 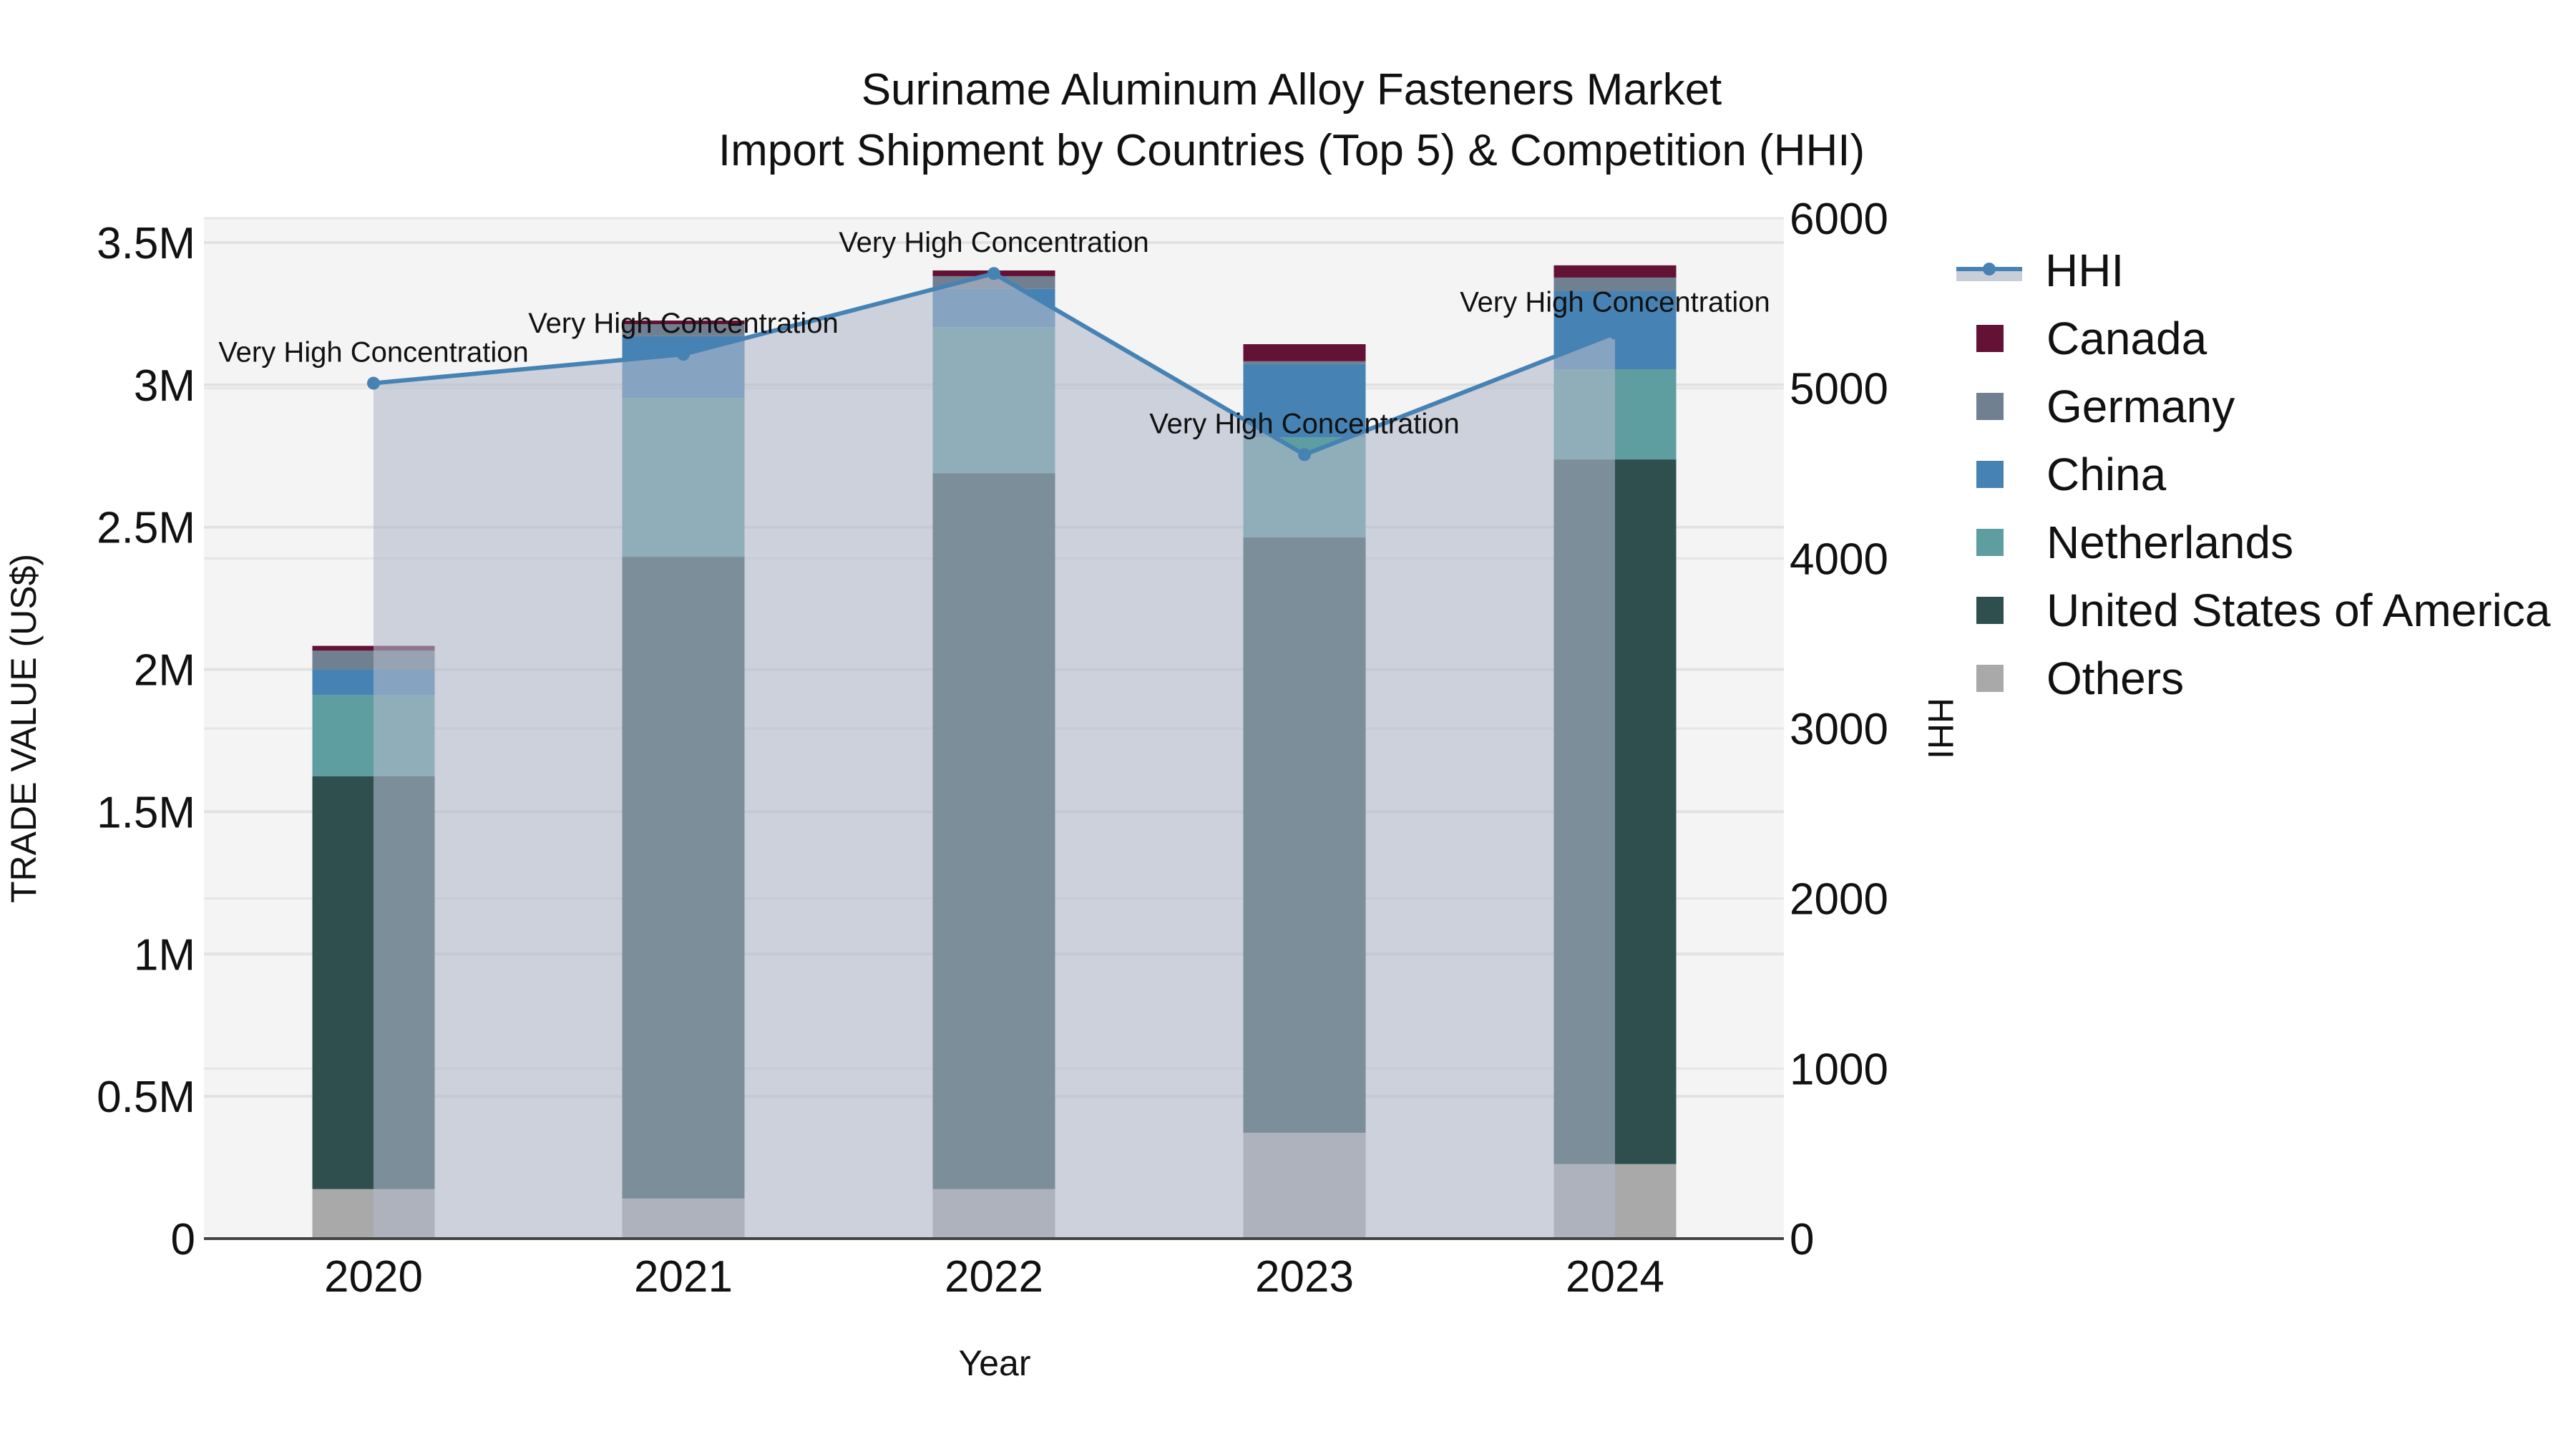 I want to click on legend-label: United States of America, so click(x=2298, y=610).